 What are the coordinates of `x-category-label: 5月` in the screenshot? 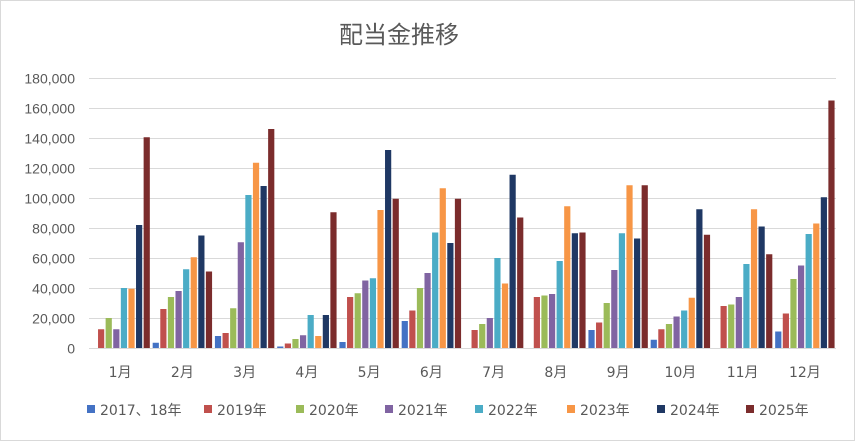 It's located at (369, 373).